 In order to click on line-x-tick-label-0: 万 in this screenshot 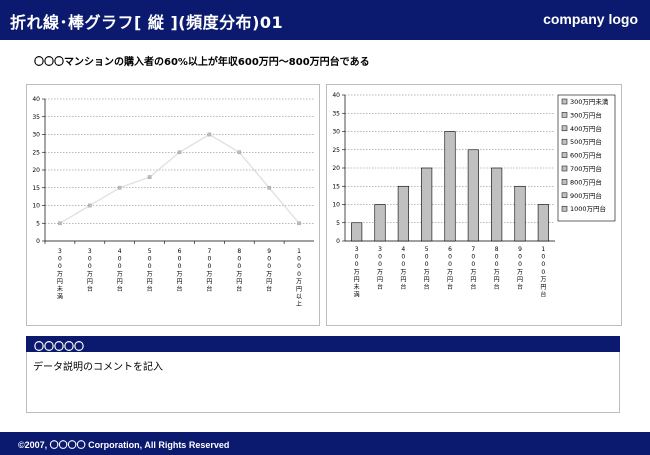, I will do `click(60, 274)`.